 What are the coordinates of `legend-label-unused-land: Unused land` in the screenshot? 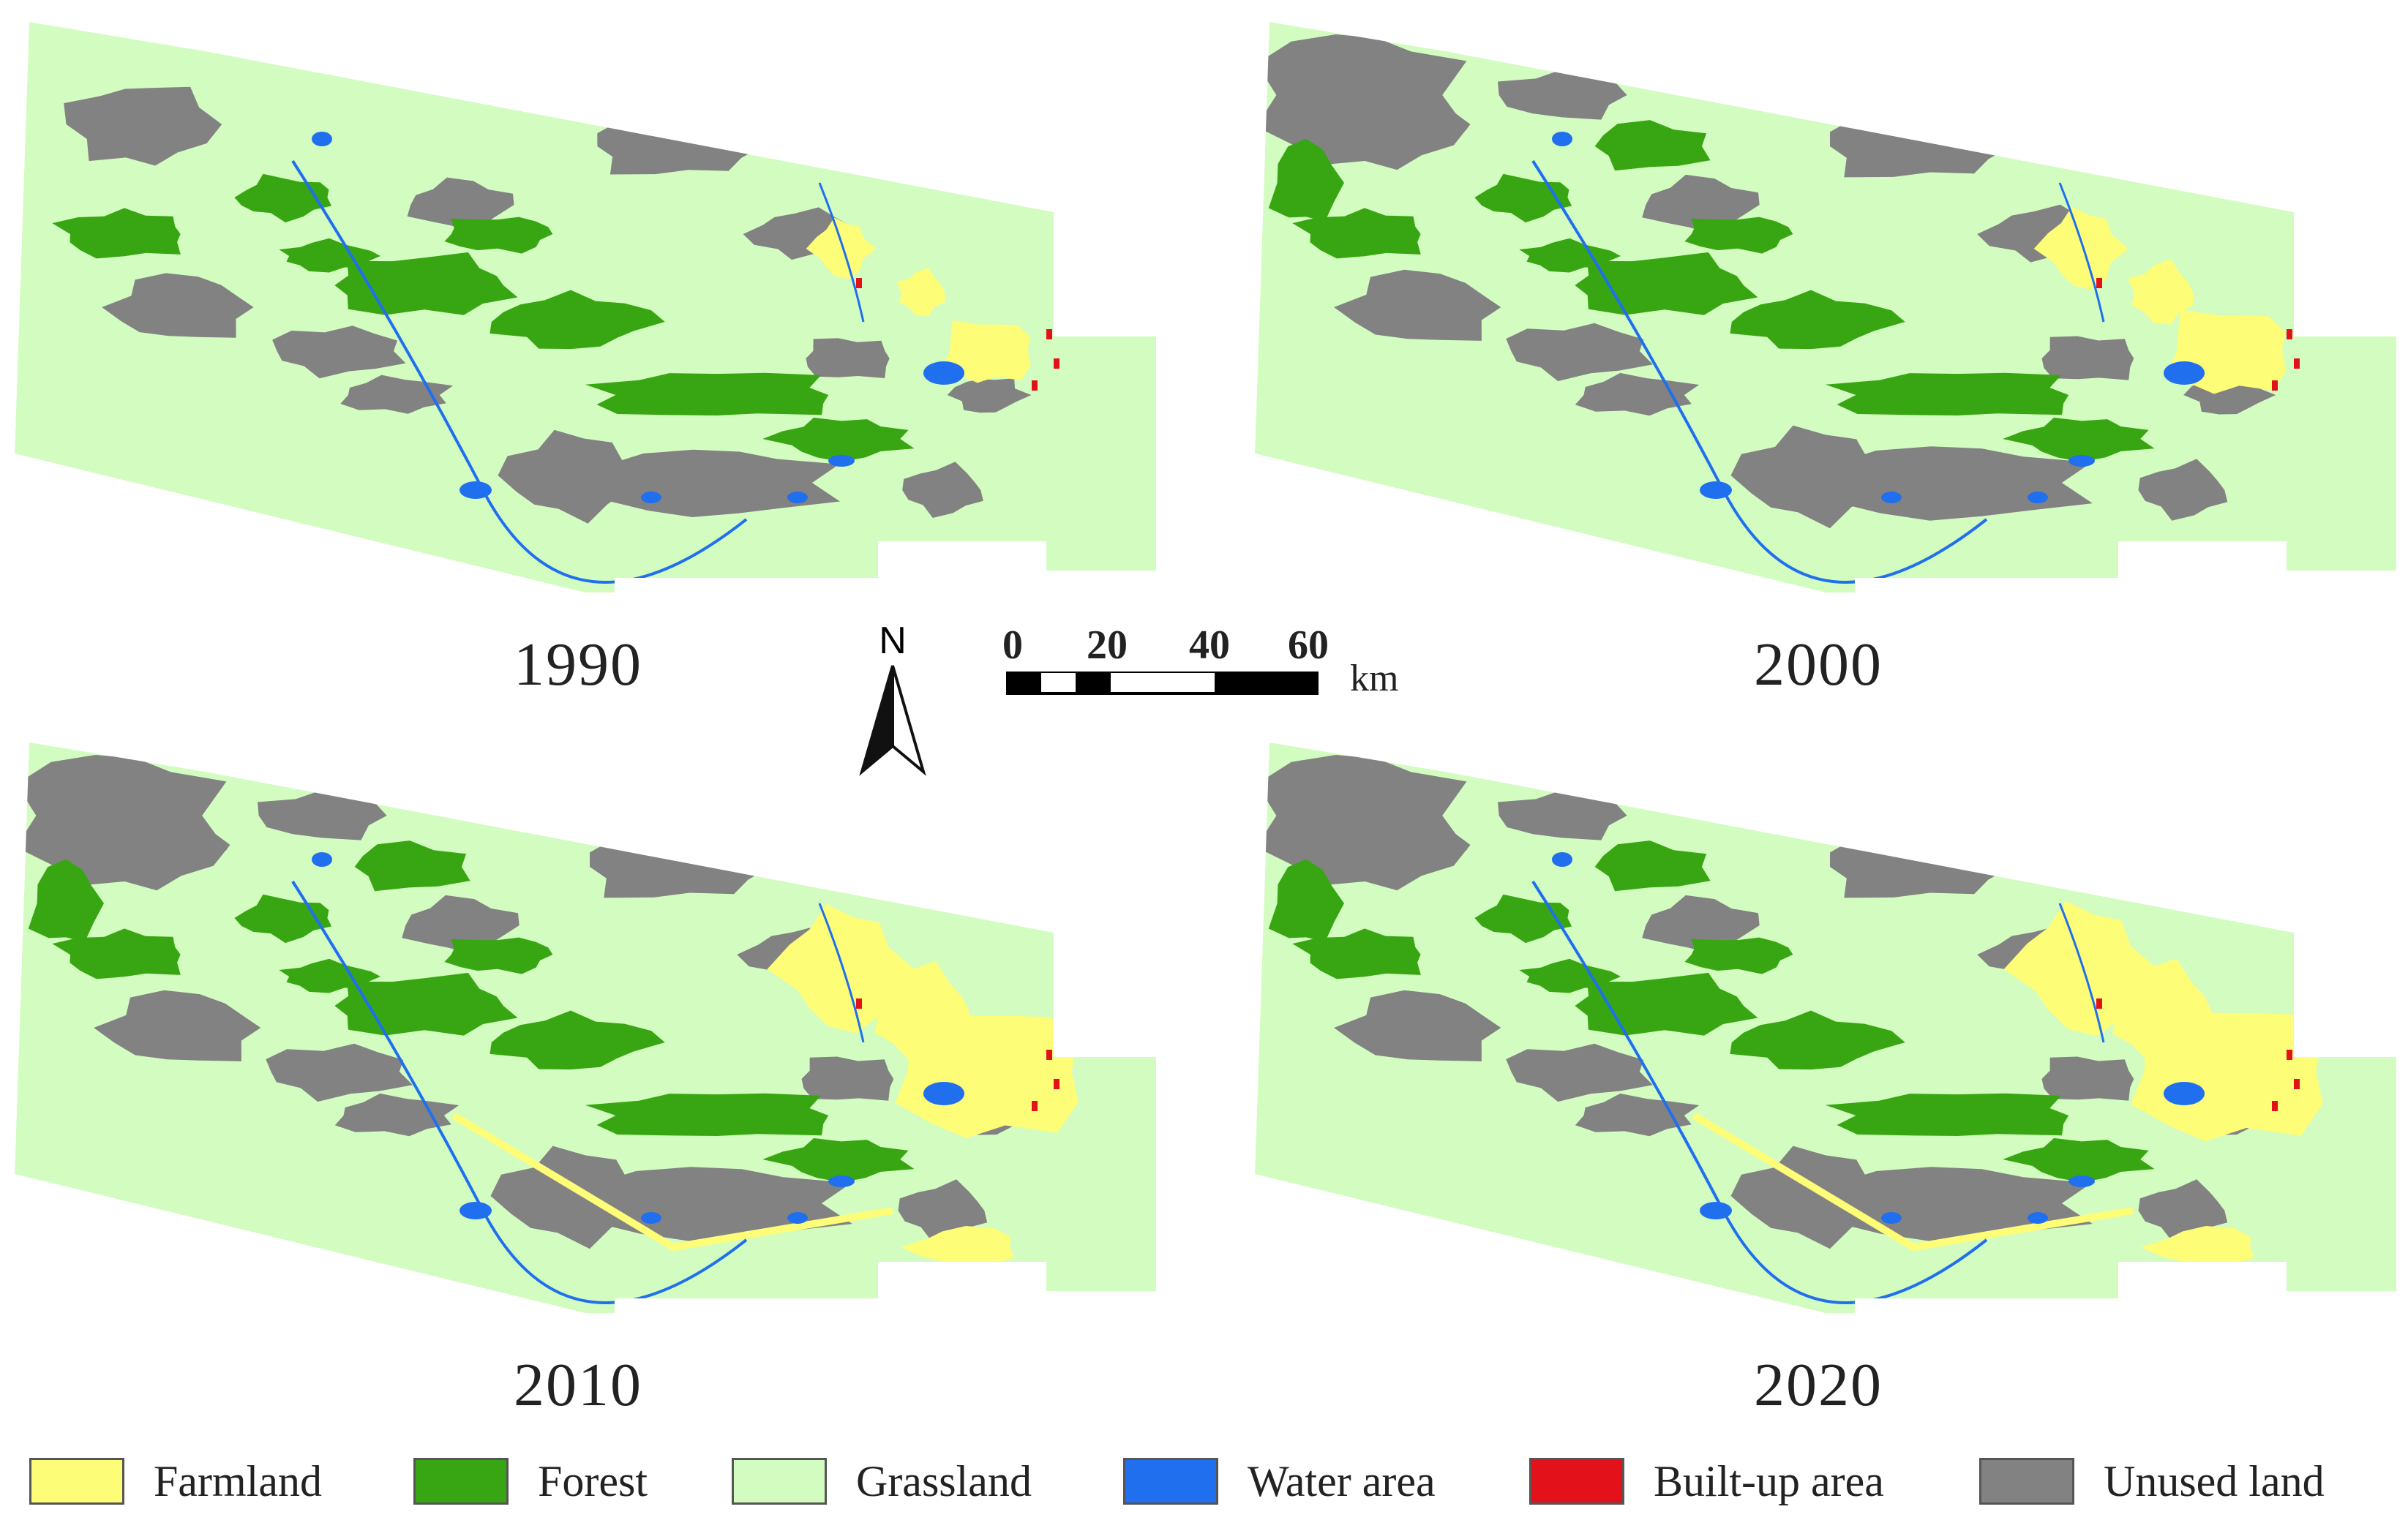 It's located at (2214, 1480).